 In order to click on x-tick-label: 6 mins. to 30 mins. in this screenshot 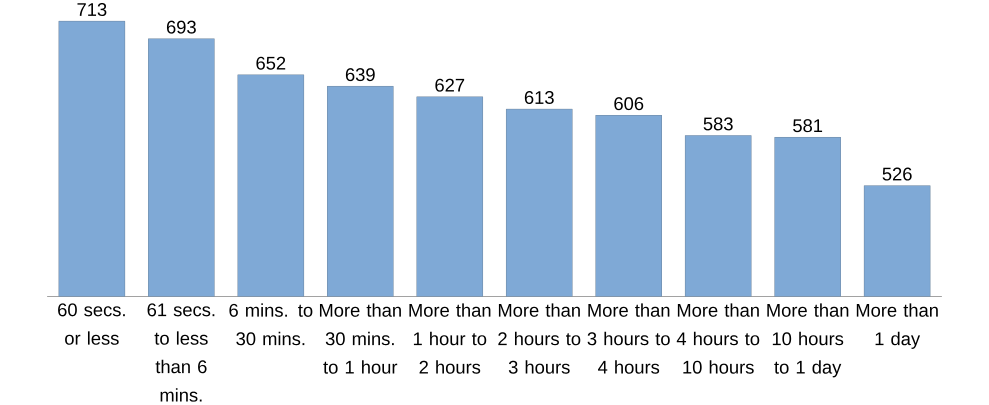, I will do `click(270, 324)`.